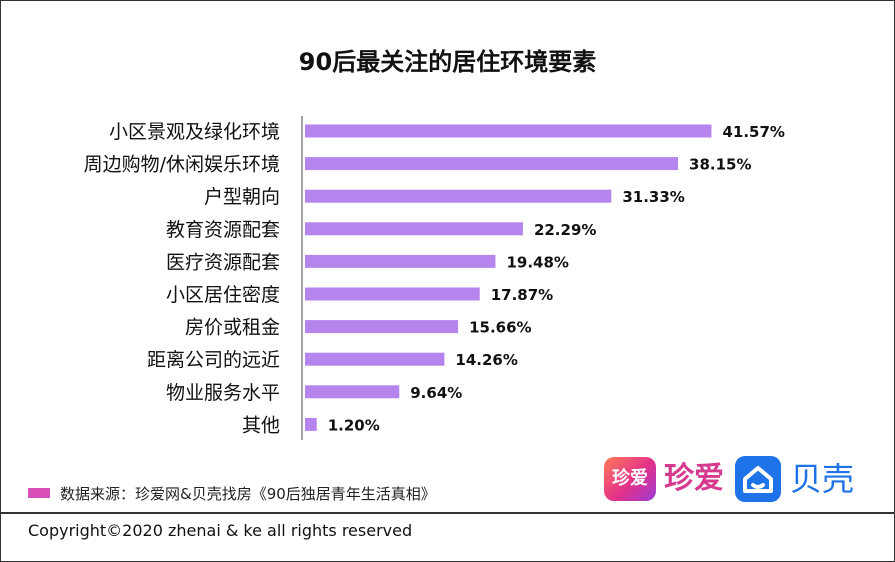  Describe the element at coordinates (248, 494) in the screenshot. I see `source-note: 数据来源：珍爱网&贝壳找房《90后独居青年生活真相》` at that location.